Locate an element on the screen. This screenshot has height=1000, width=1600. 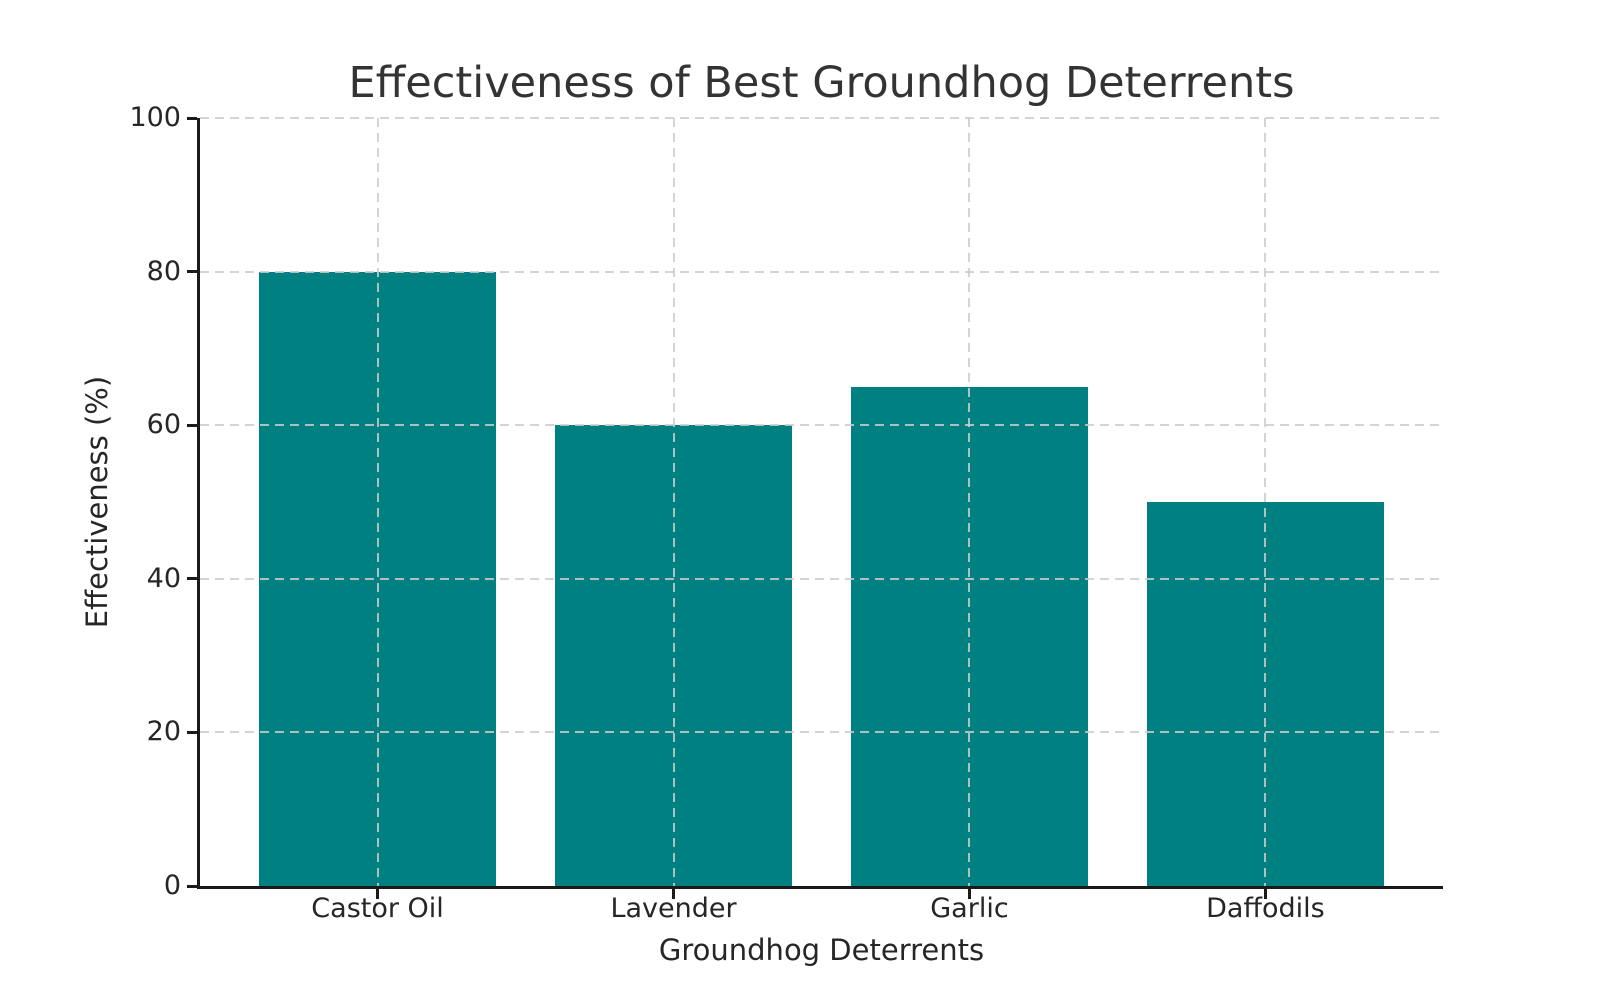
y-tick-label-60: 60 is located at coordinates (163, 425).